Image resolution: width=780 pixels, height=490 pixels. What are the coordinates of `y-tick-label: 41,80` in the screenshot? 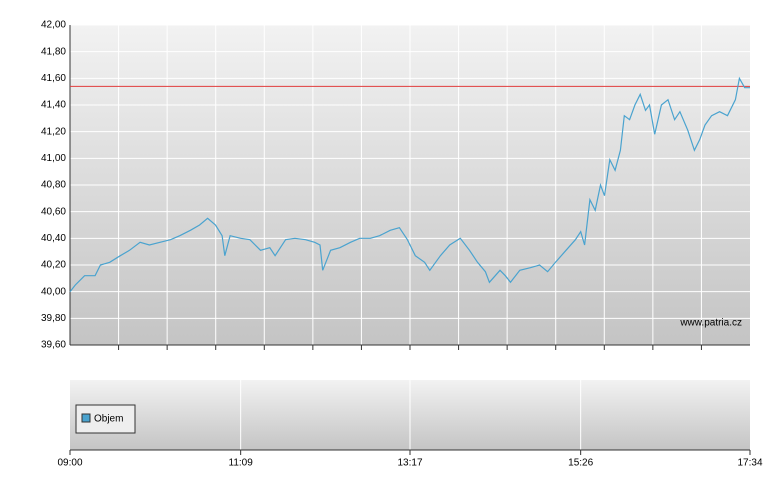 It's located at (53, 51).